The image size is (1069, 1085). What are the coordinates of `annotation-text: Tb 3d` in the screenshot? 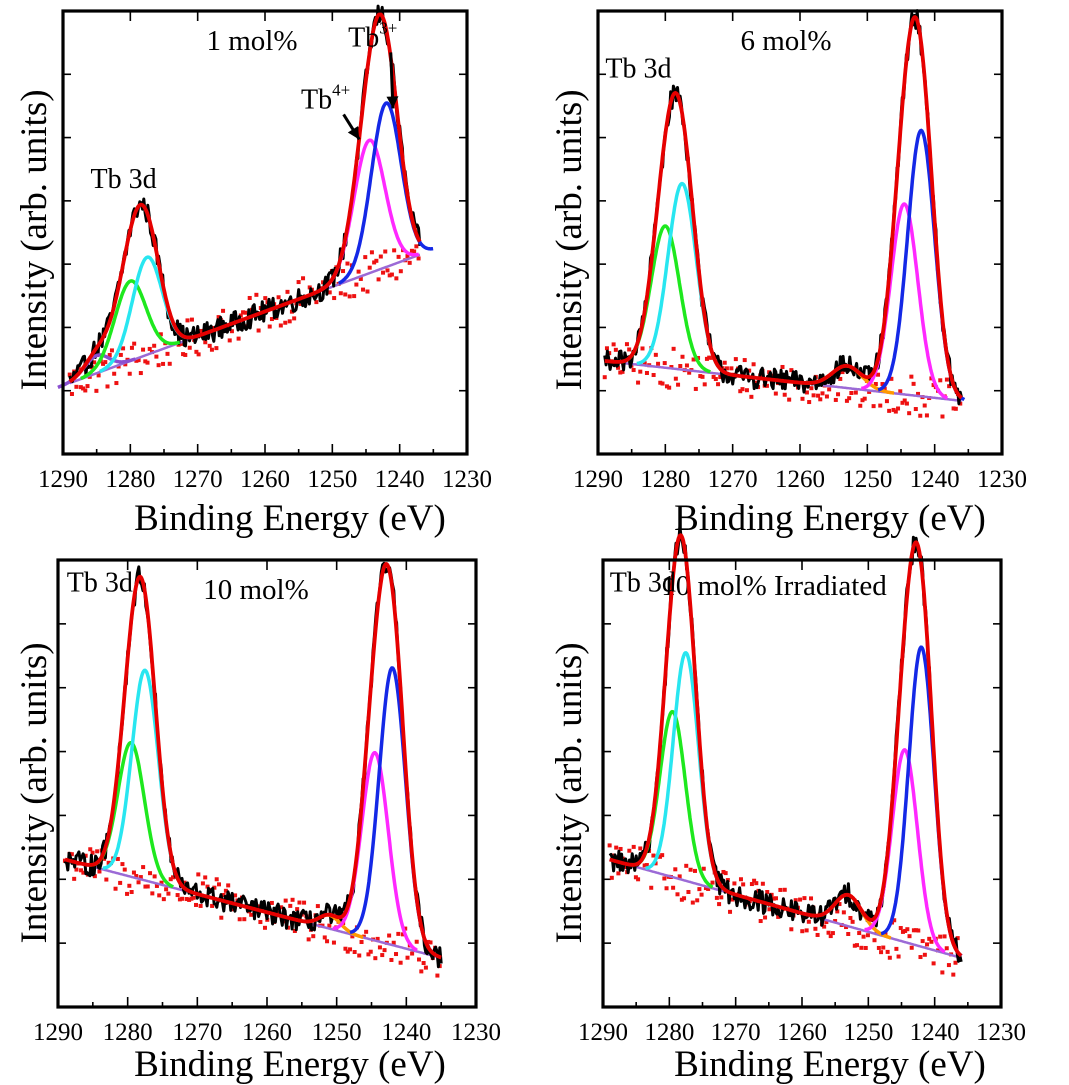 It's located at (100, 582).